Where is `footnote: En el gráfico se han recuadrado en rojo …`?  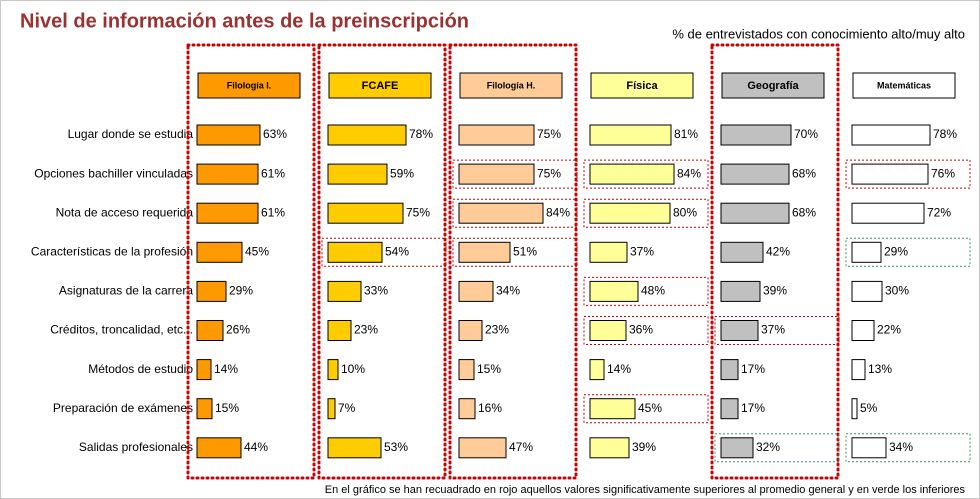
footnote: En el gráfico se han recuadrado en rojo … is located at coordinates (645, 490).